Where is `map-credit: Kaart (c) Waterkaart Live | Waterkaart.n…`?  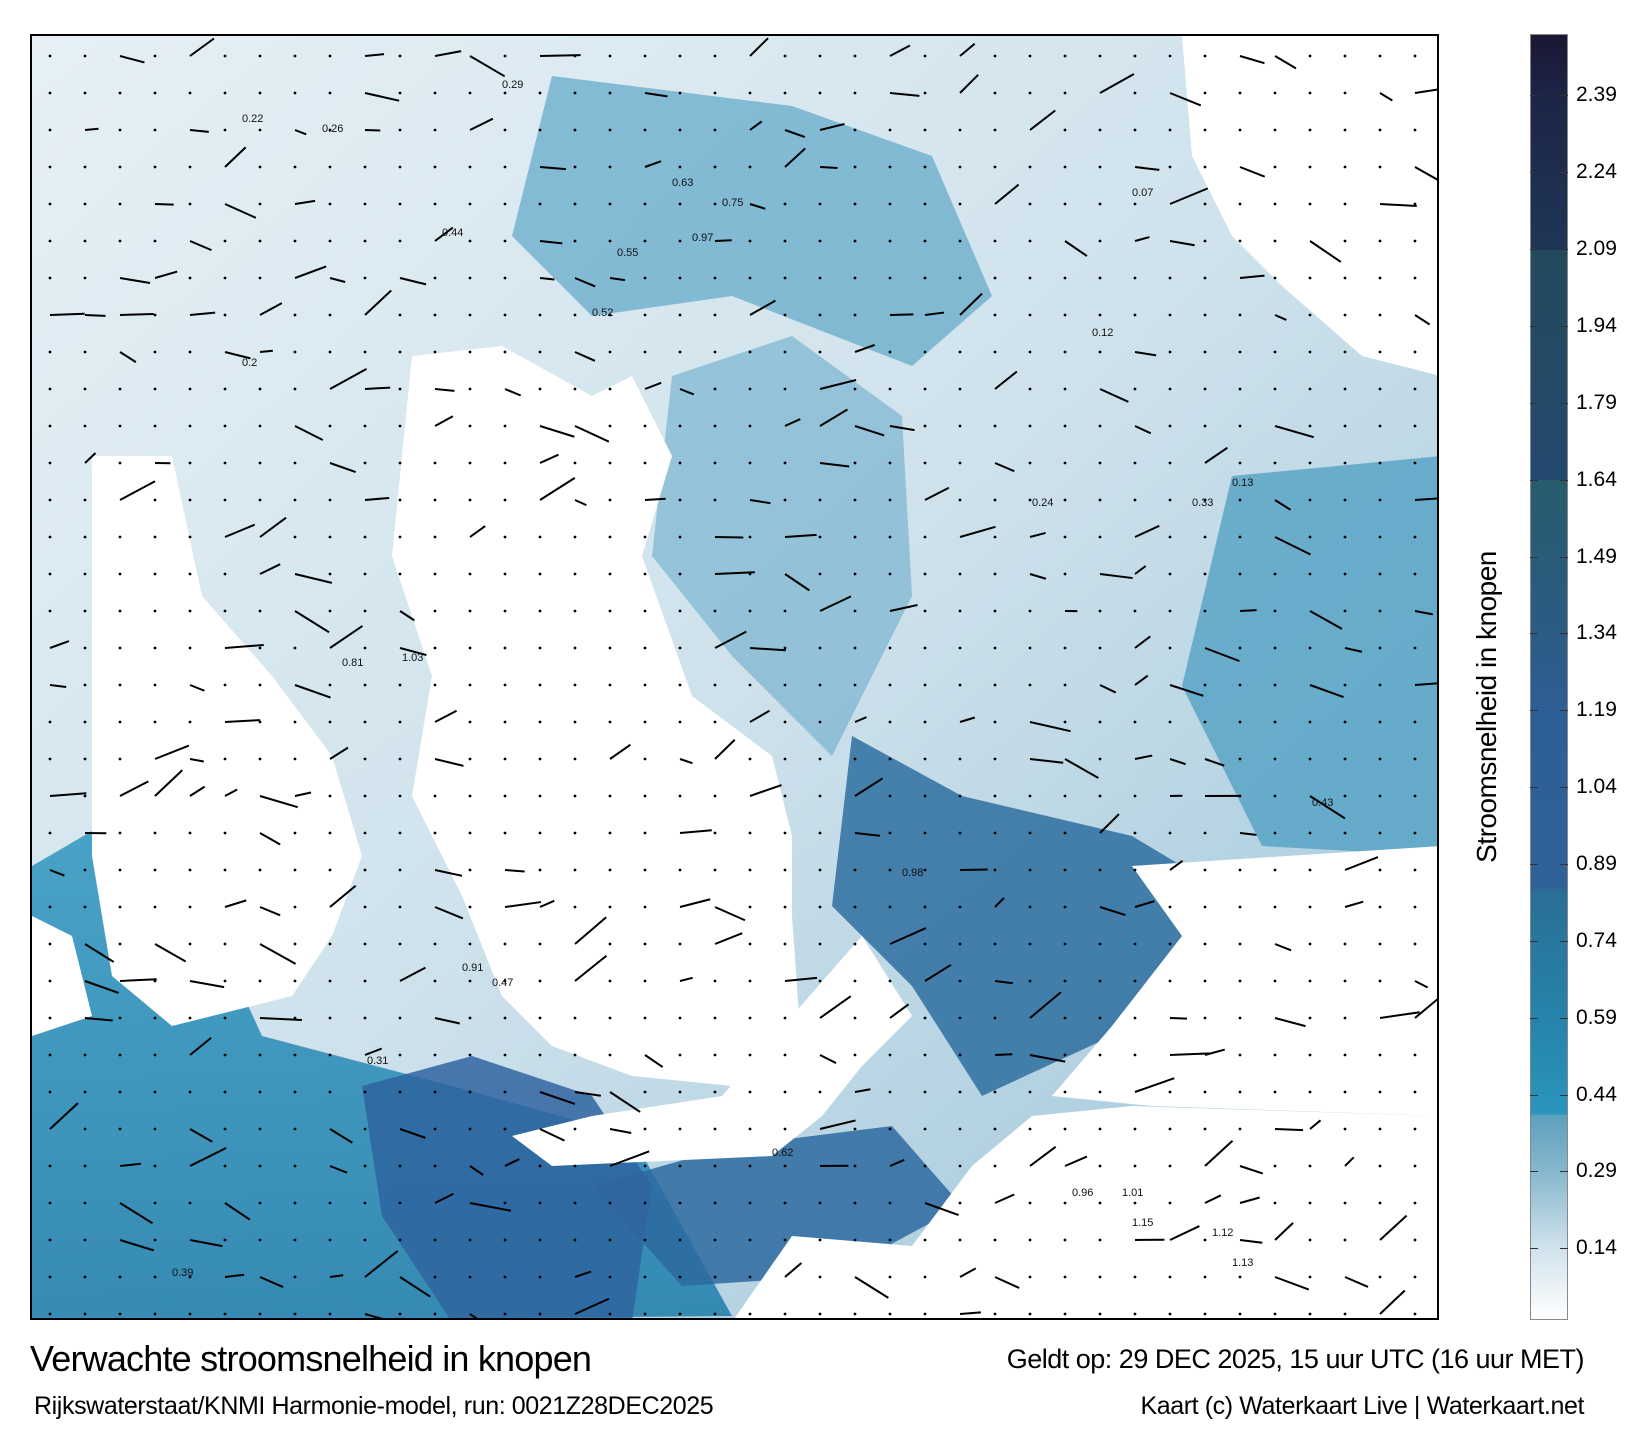 map-credit: Kaart (c) Waterkaart Live | Waterkaart.n… is located at coordinates (1362, 1406).